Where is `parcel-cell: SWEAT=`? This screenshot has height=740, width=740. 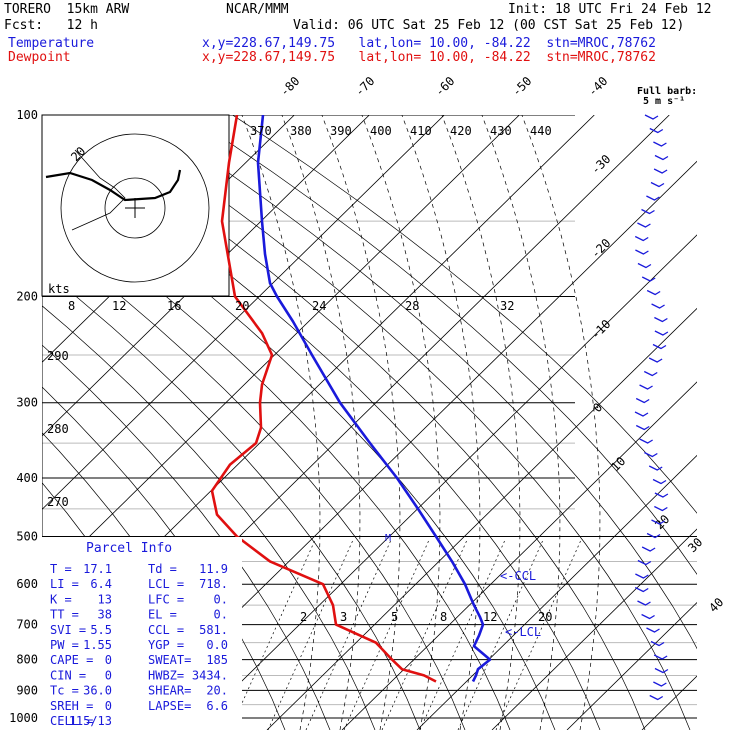 parcel-cell: SWEAT= is located at coordinates (169, 660).